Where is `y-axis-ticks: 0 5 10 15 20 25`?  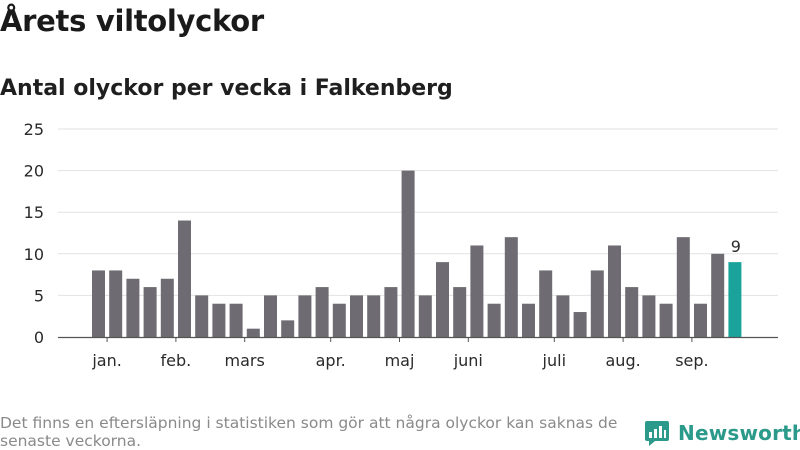
y-axis-ticks: 0 5 10 15 20 25 is located at coordinates (34, 233).